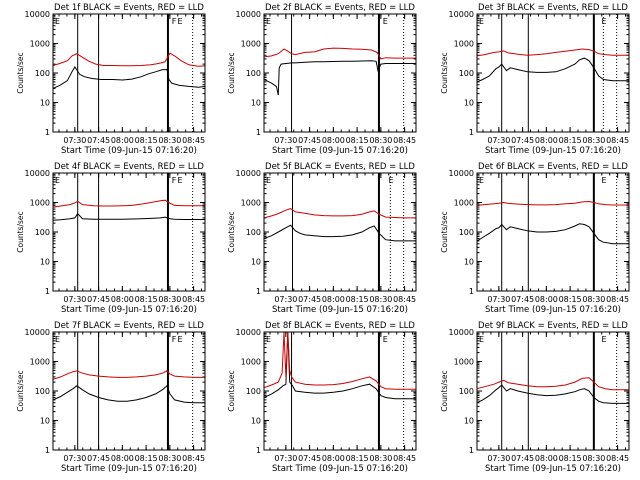 The width and height of the screenshot is (640, 480). I want to click on panel-title: Det 6f BLACK = Events, RED = LLD, so click(553, 167).